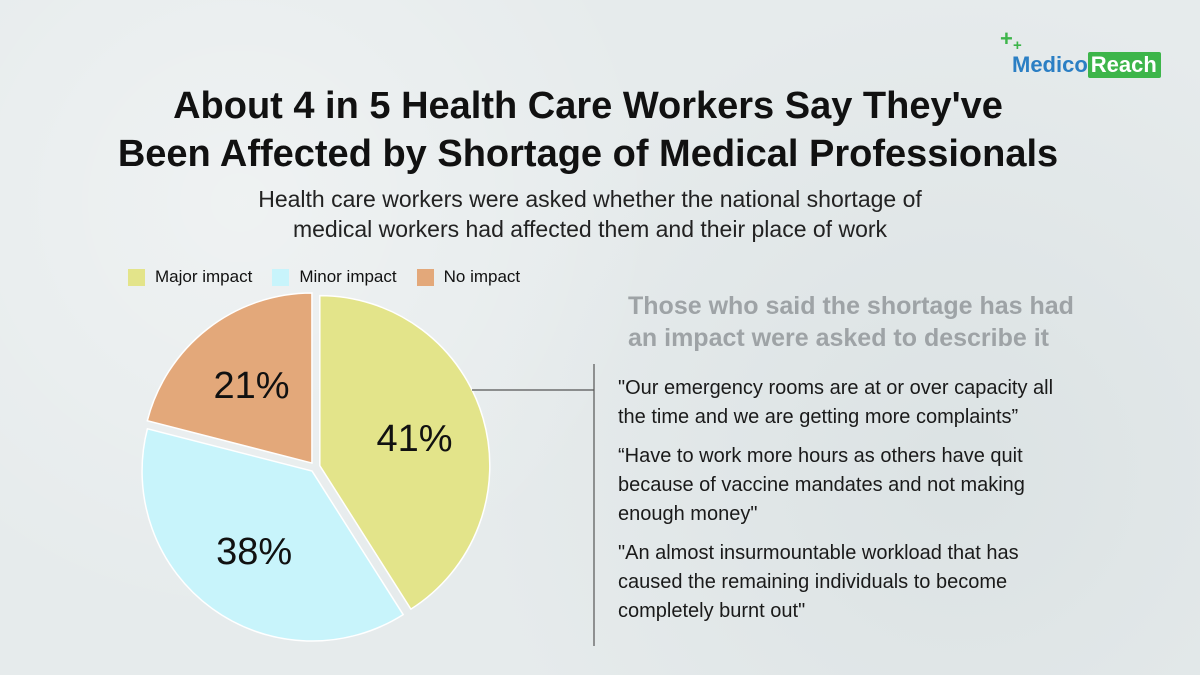 This screenshot has height=675, width=1200. I want to click on quote-line: enough money", so click(688, 514).